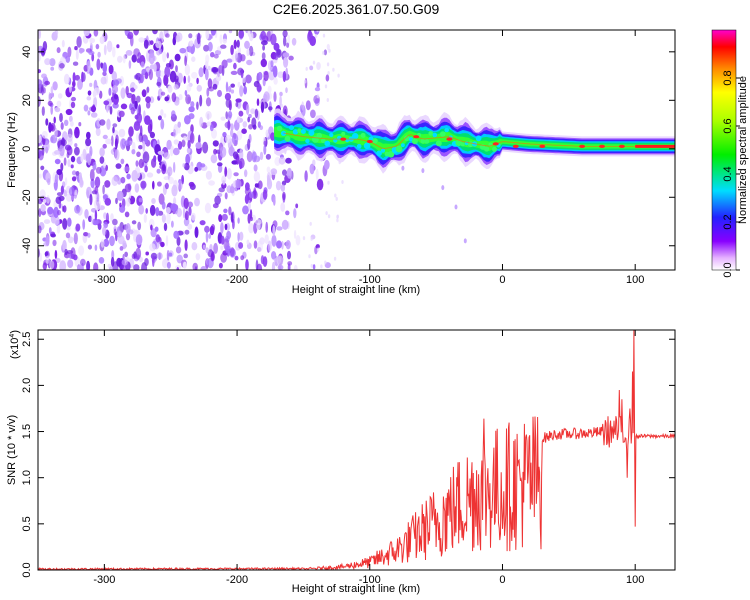 Image resolution: width=750 pixels, height=600 pixels. What do you see at coordinates (635, 580) in the screenshot?
I see `x-tick-label: 100` at bounding box center [635, 580].